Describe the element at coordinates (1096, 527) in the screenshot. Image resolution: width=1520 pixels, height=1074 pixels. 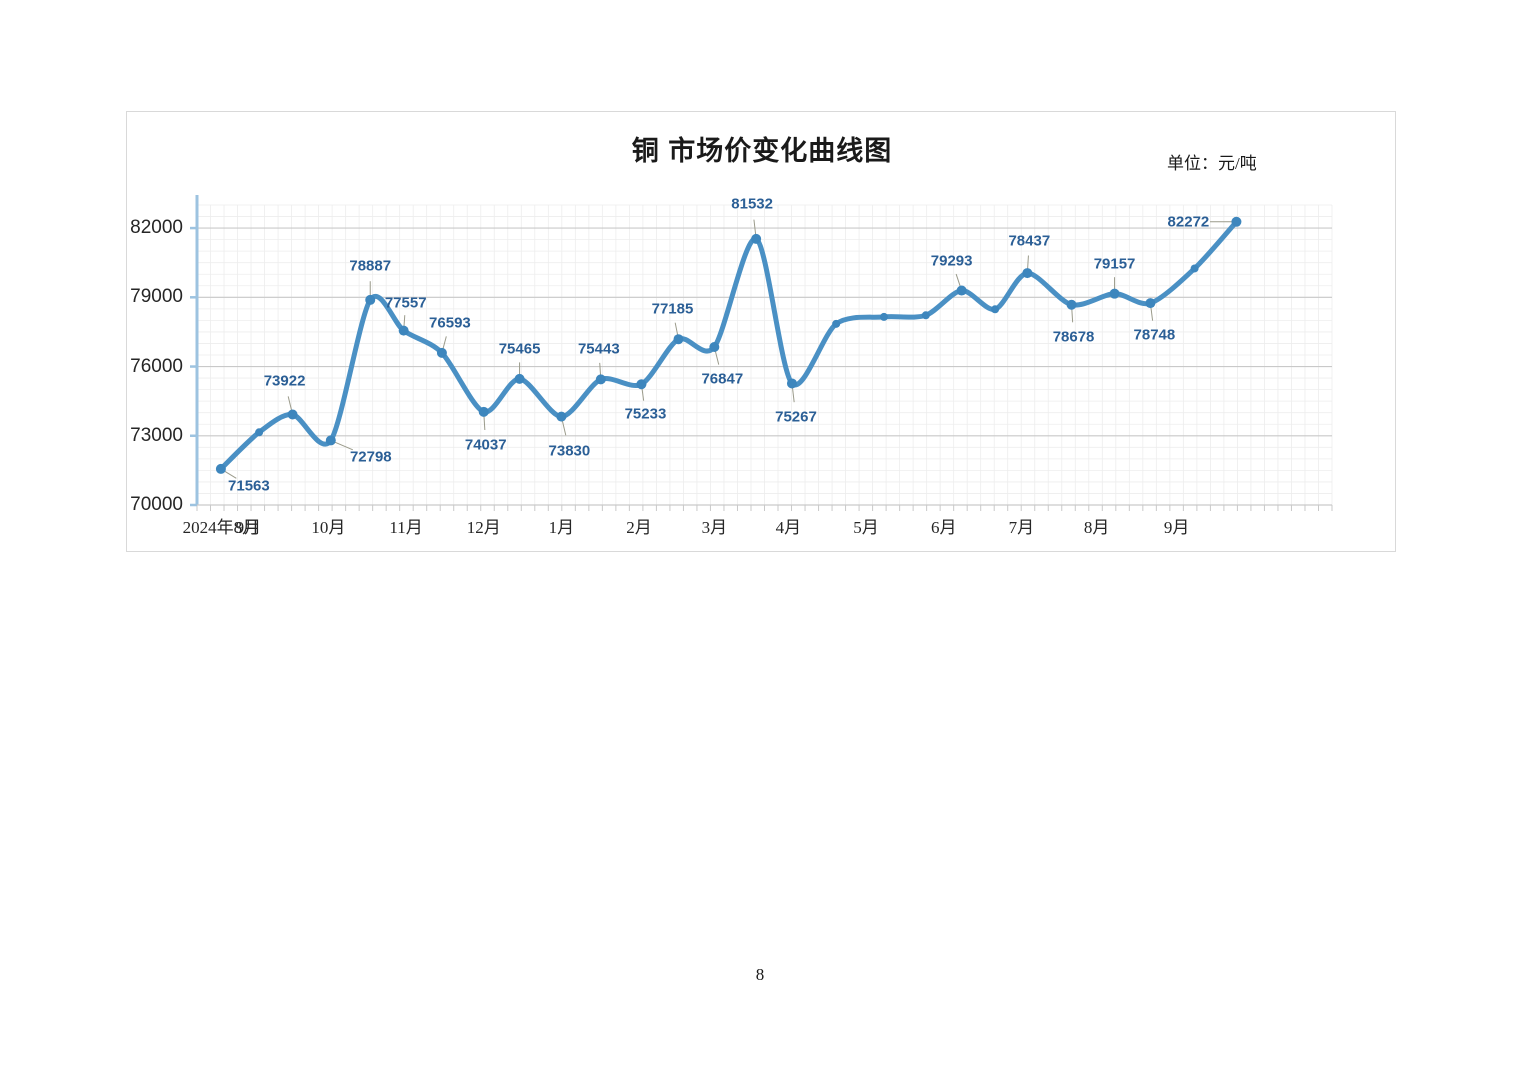
I see `x-axis-tick-12: 8月` at that location.